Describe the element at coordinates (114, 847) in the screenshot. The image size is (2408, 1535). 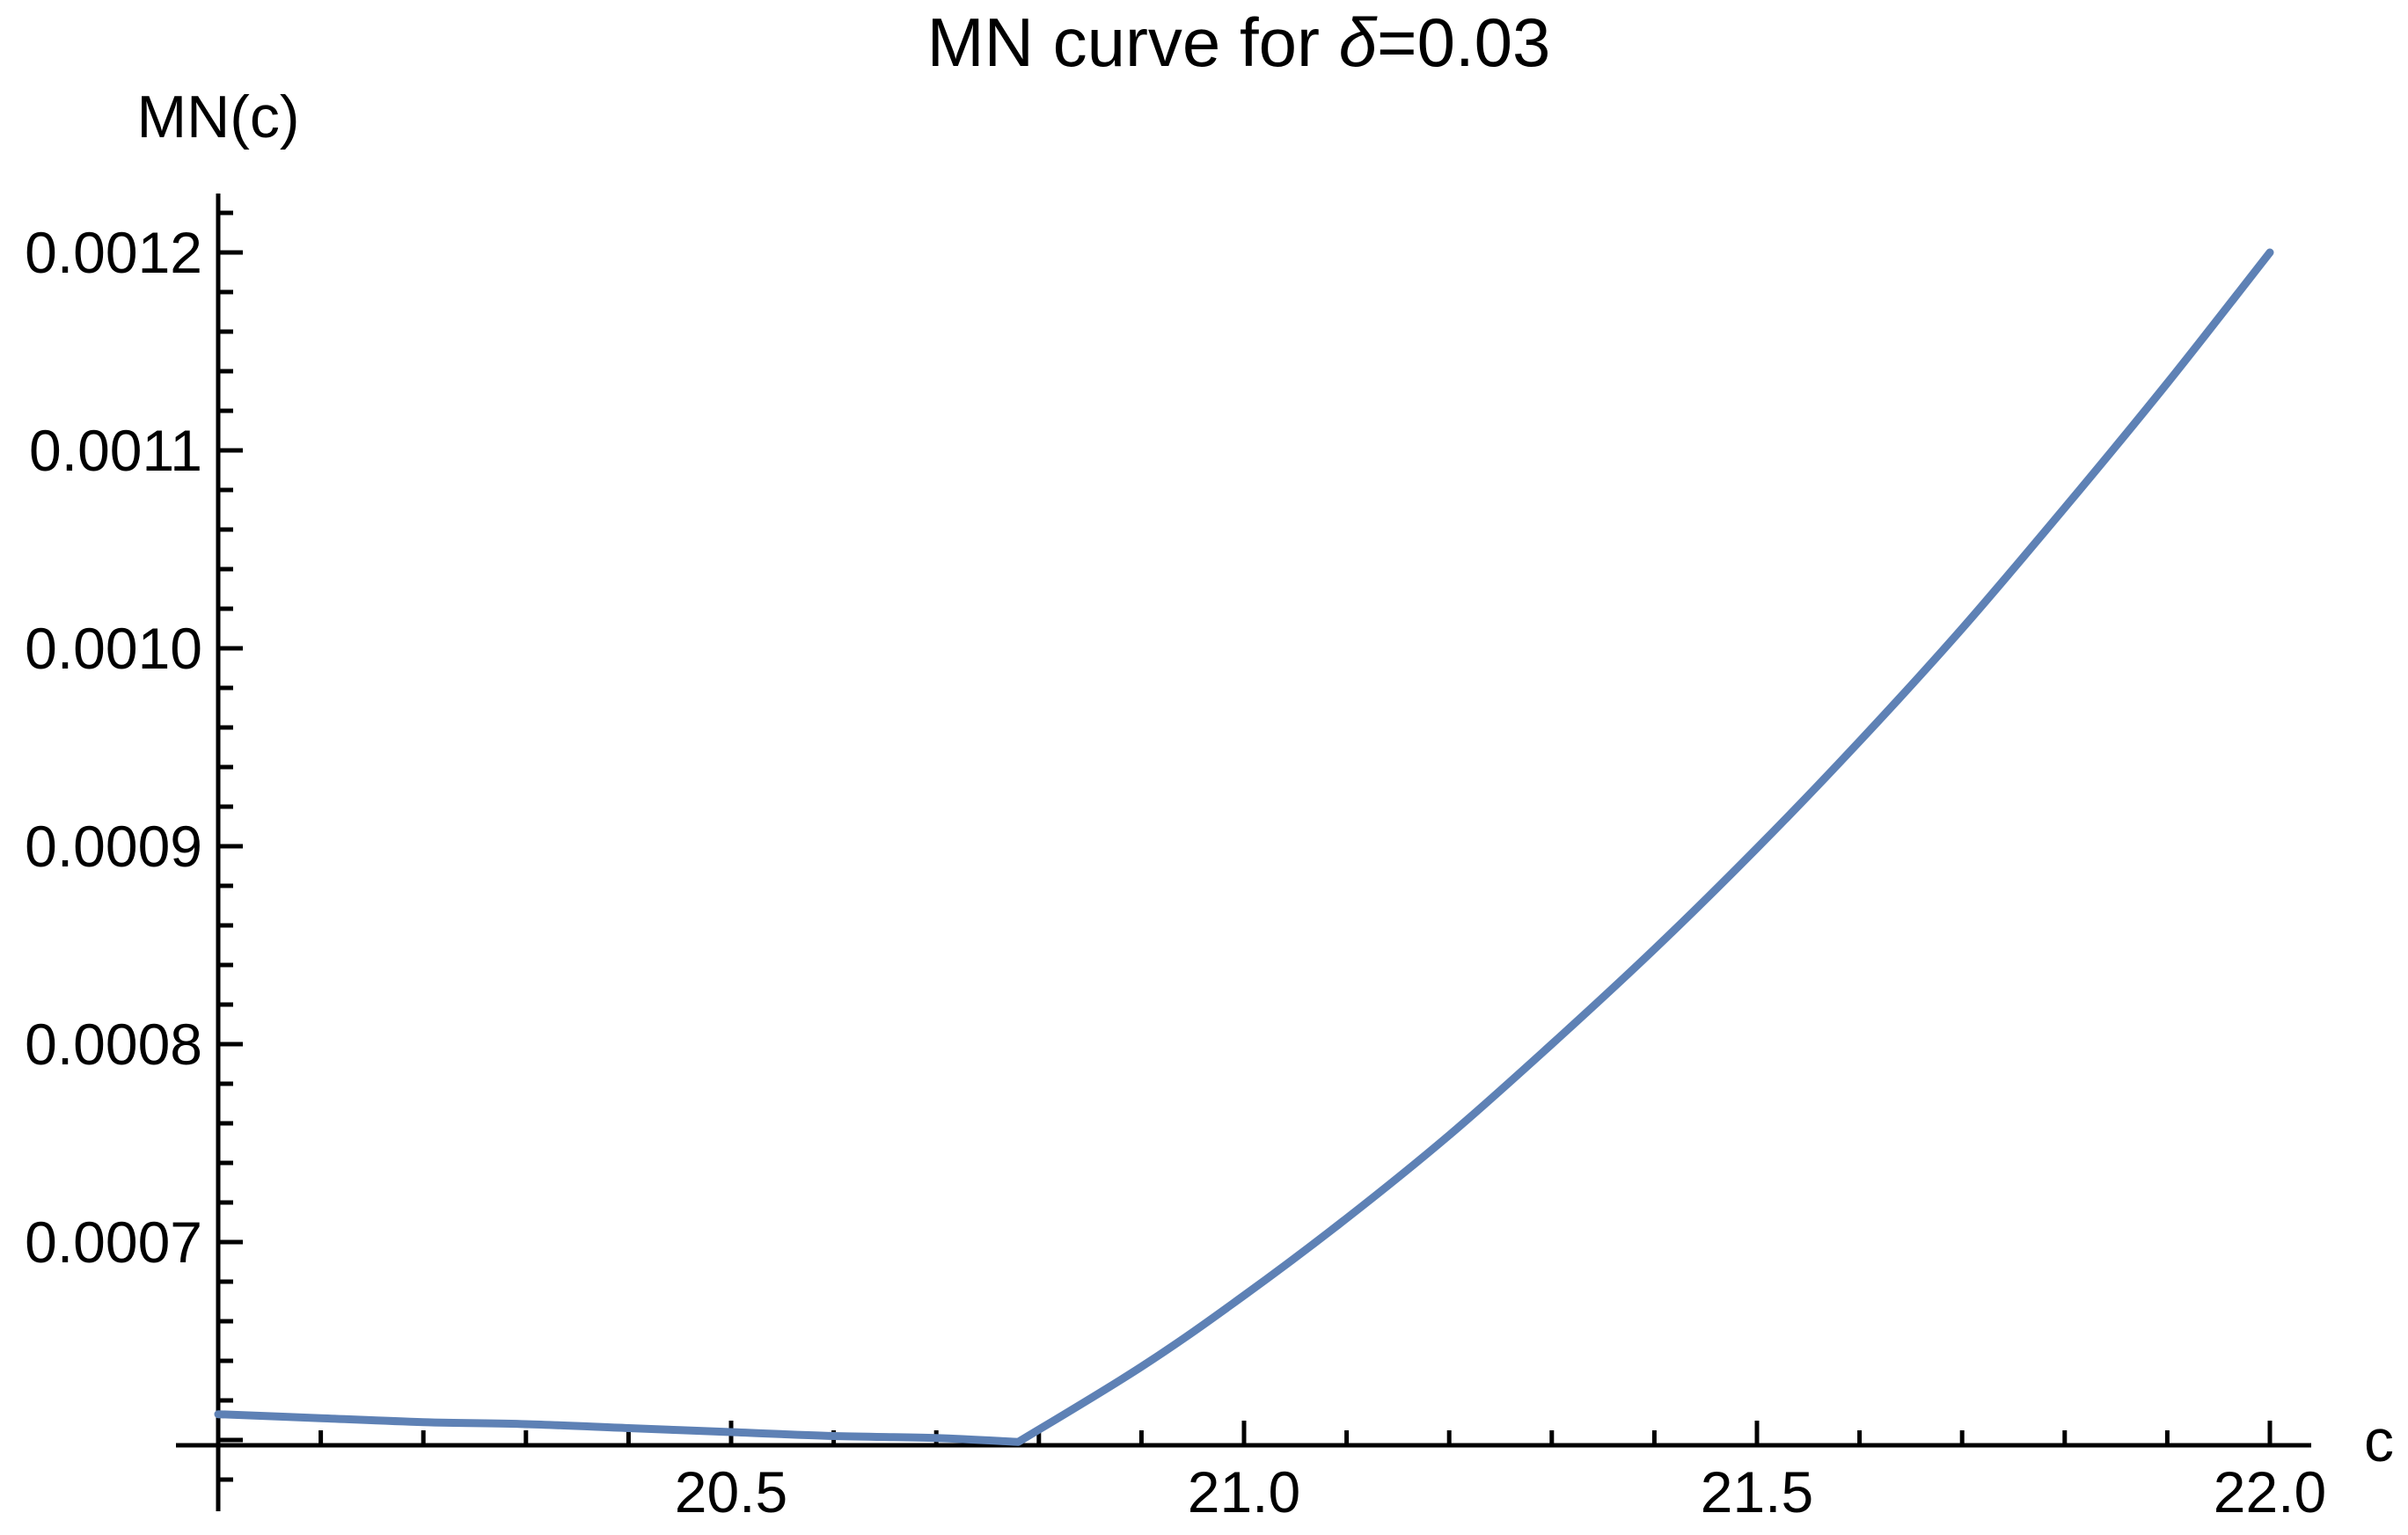
I see `y-tick-label: 0.0009` at that location.